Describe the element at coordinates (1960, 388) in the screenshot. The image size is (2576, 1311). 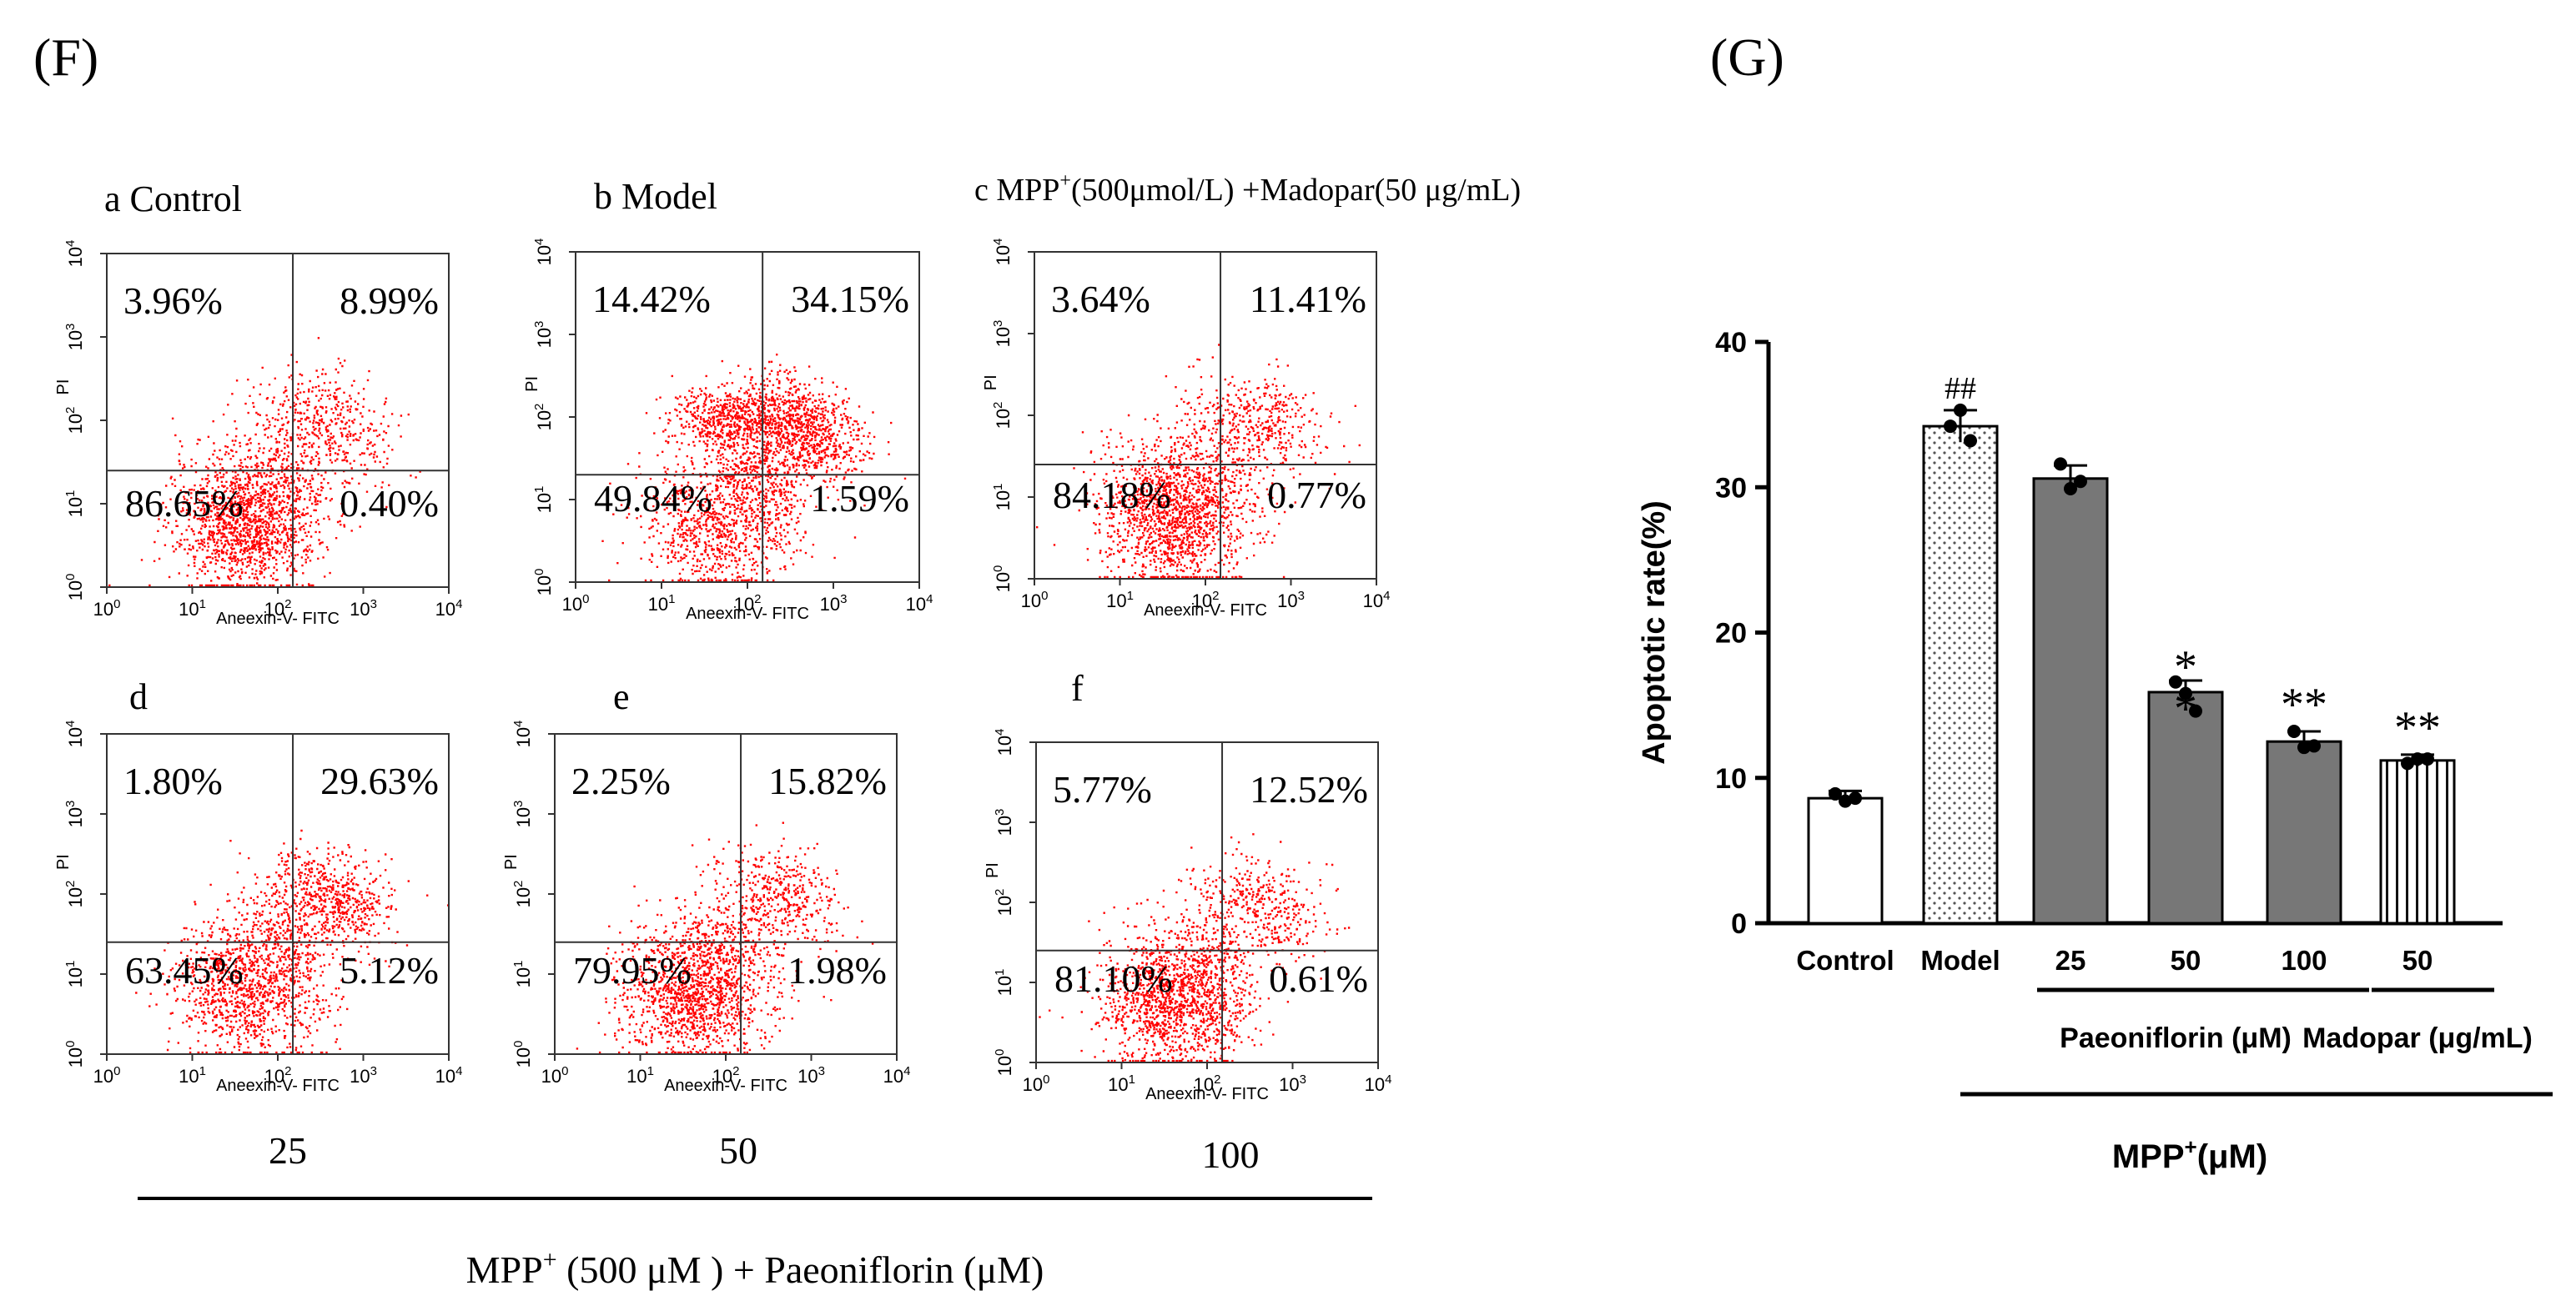
I see `significance-marker: ##` at that location.